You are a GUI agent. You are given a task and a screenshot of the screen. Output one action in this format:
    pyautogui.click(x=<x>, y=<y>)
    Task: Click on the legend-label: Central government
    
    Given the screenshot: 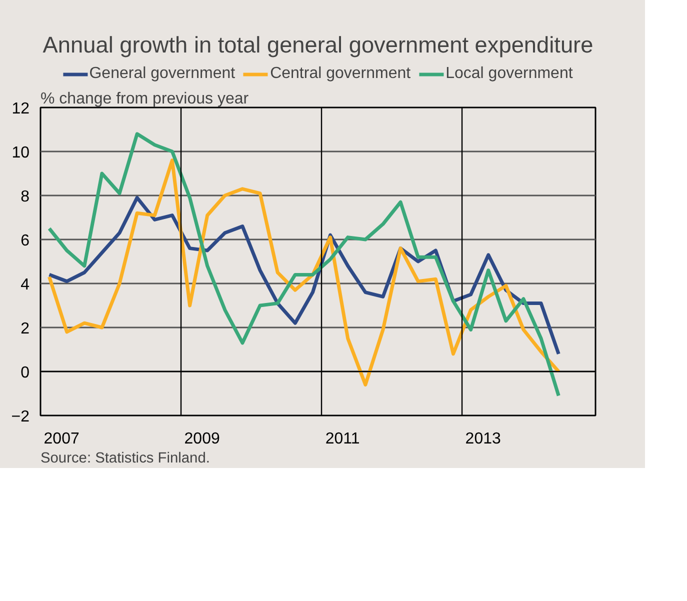 What is the action you would take?
    pyautogui.click(x=340, y=74)
    